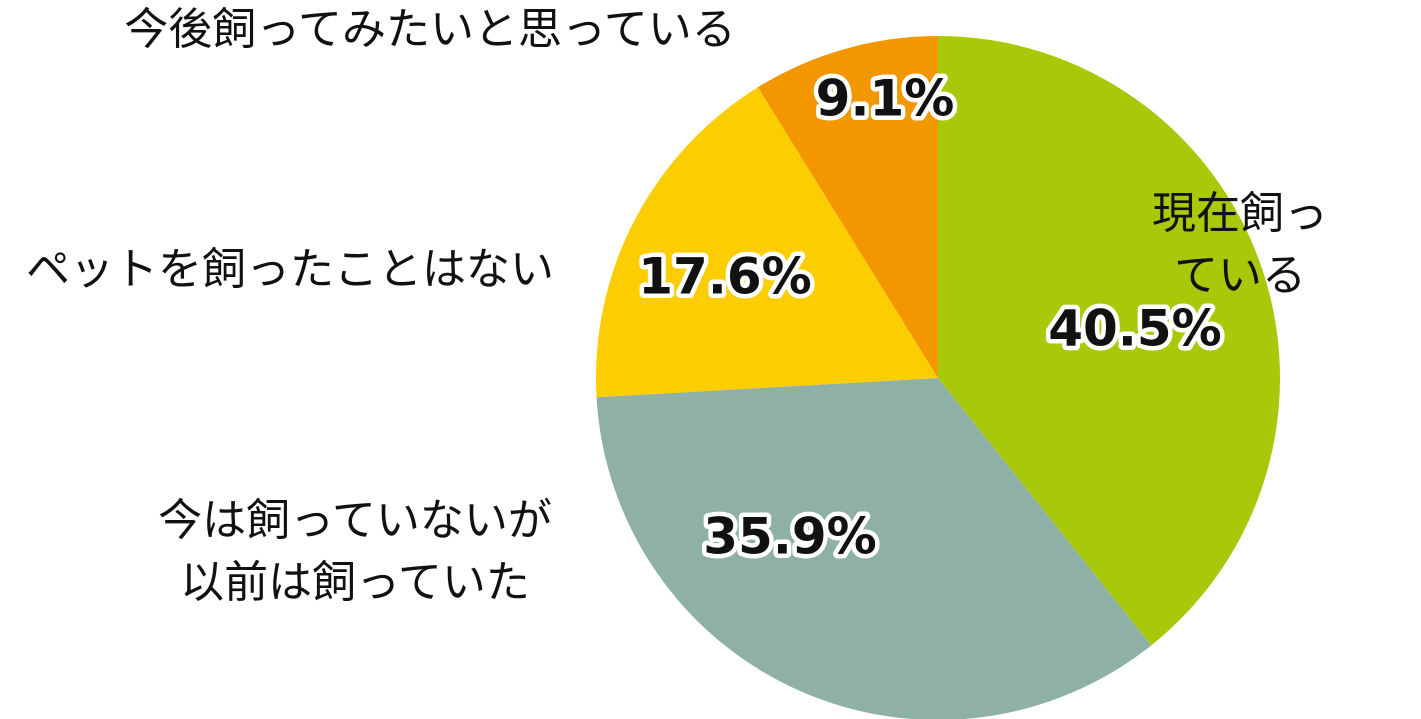  What do you see at coordinates (885, 99) in the screenshot?
I see `value-label: 9.1%` at bounding box center [885, 99].